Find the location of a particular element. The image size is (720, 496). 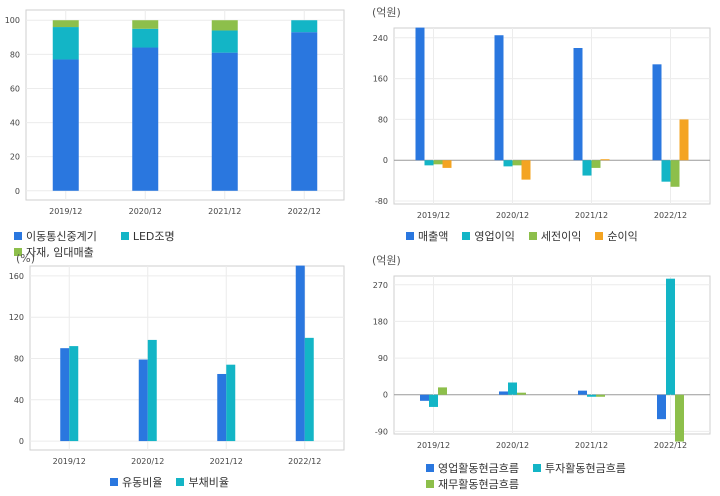

legend-item: 영업활동현금흐름 is located at coordinates (472, 468).